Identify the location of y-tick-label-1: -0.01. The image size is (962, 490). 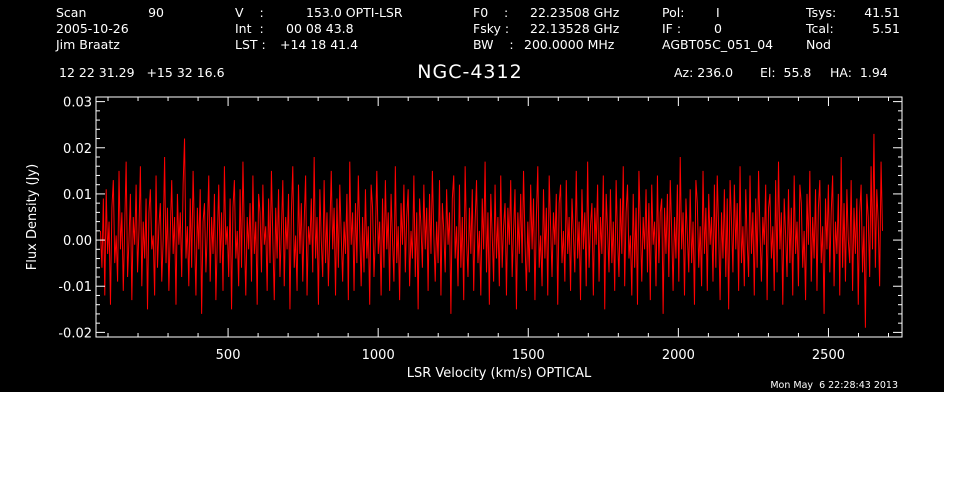
(75, 287).